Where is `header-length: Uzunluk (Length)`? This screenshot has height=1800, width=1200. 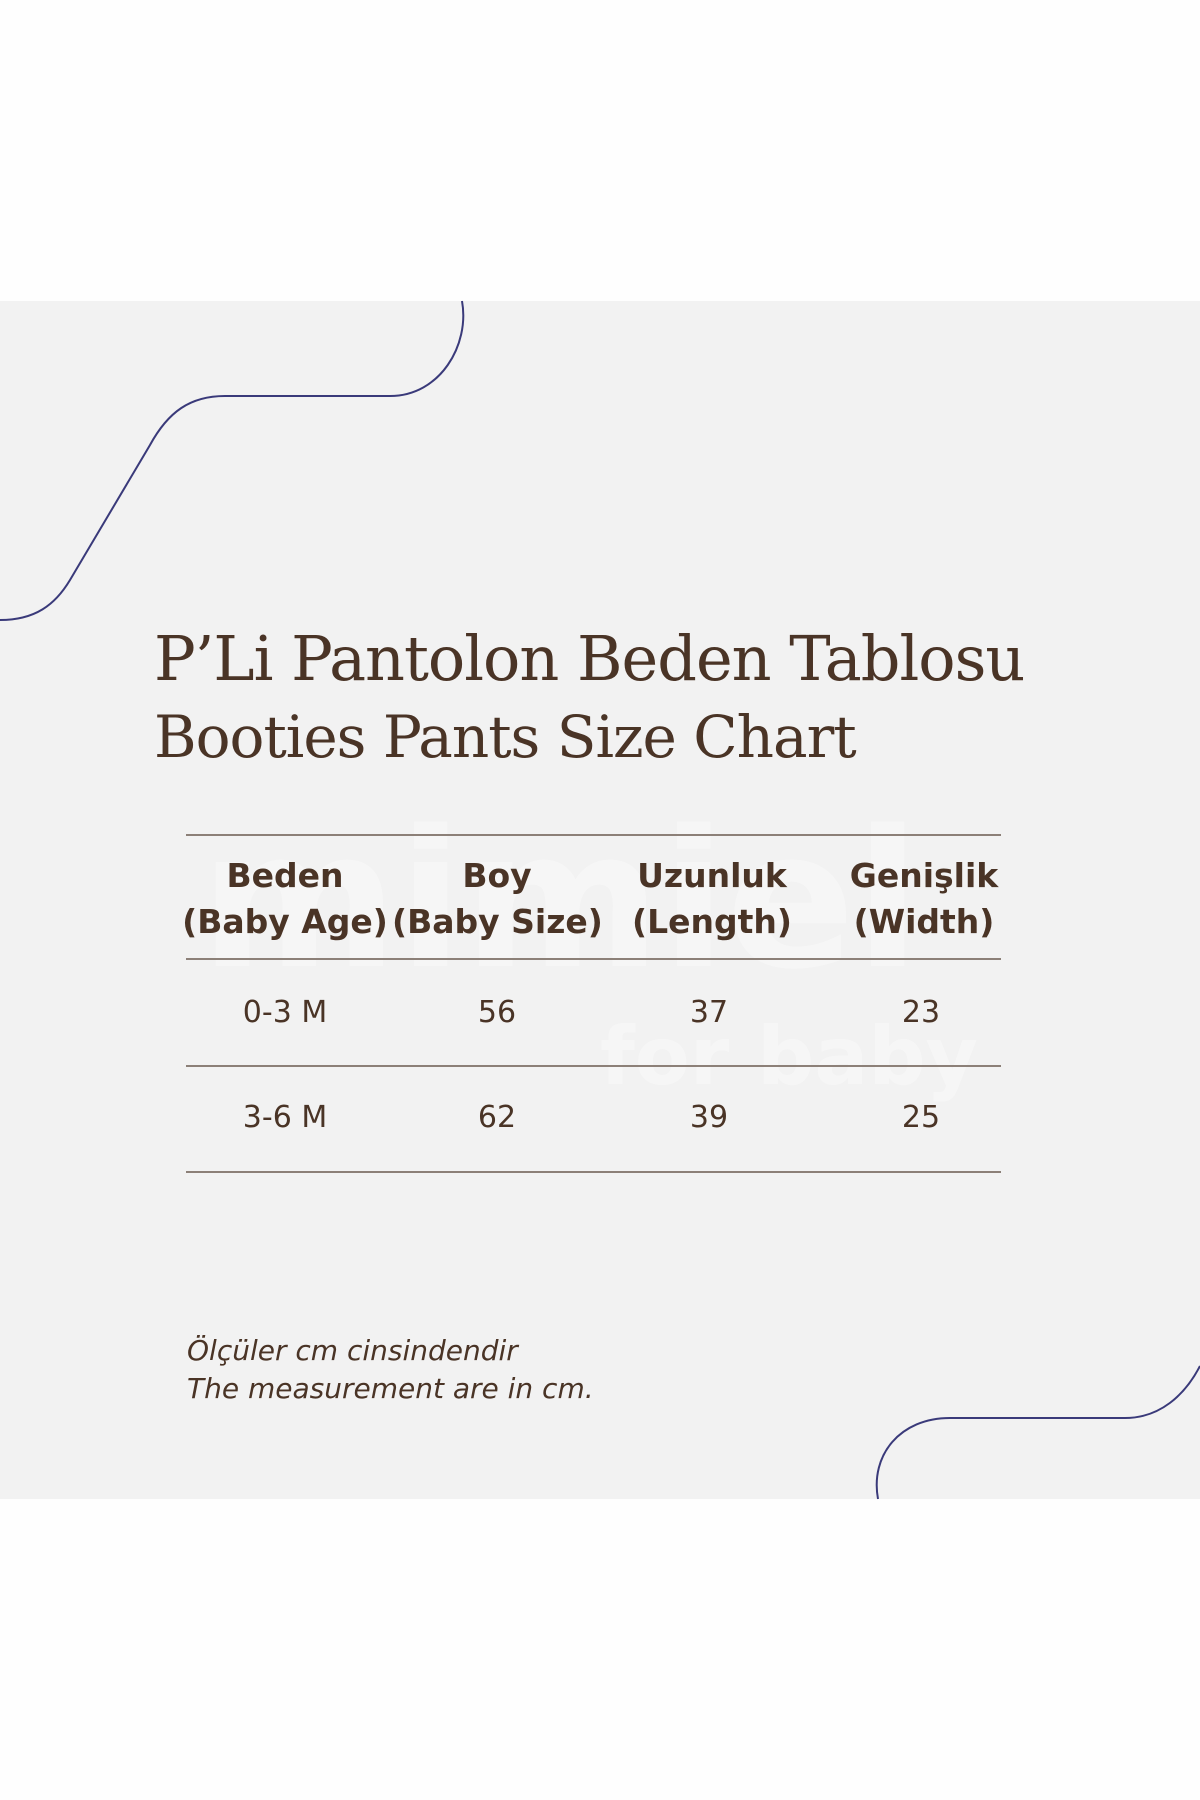 header-length: Uzunluk (Length) is located at coordinates (712, 898).